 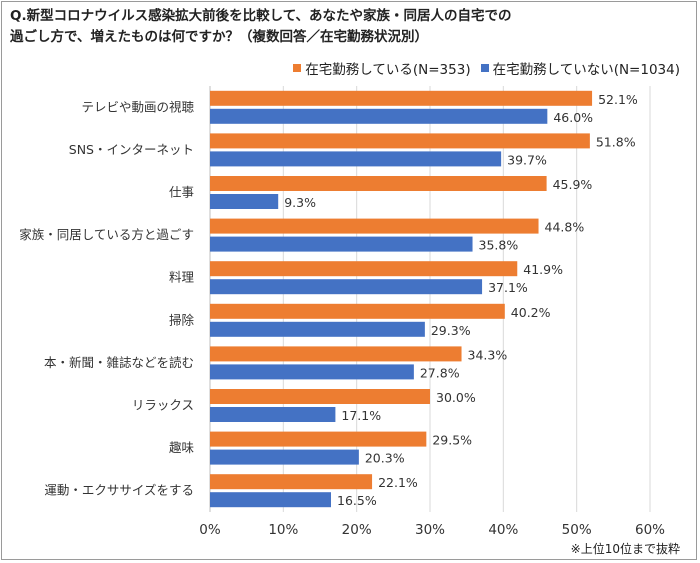 I want to click on legend-item-series-2: 在宅勤務していない(N=1034), so click(x=580, y=68).